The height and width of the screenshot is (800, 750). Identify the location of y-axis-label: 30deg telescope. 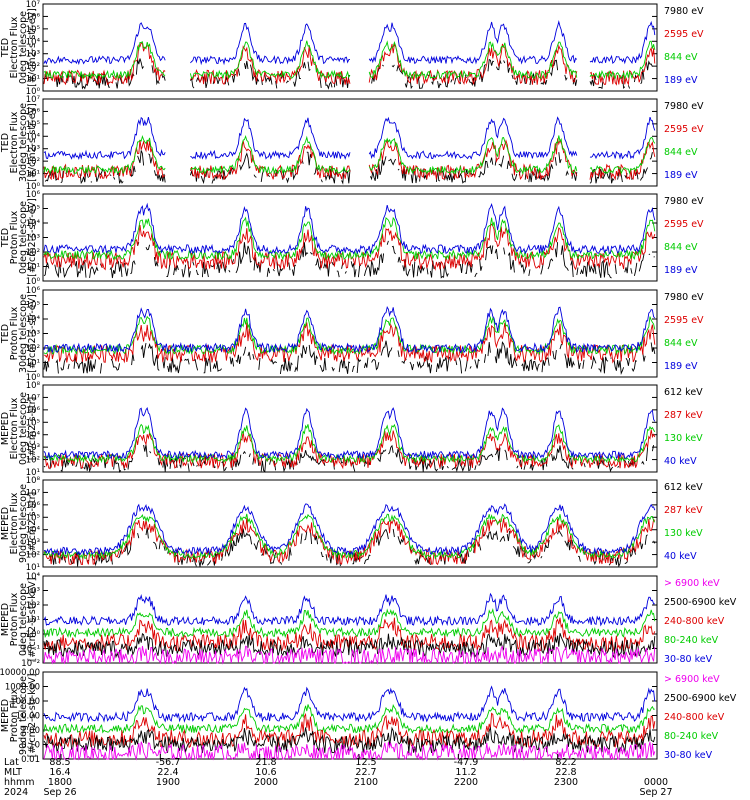
(23, 142).